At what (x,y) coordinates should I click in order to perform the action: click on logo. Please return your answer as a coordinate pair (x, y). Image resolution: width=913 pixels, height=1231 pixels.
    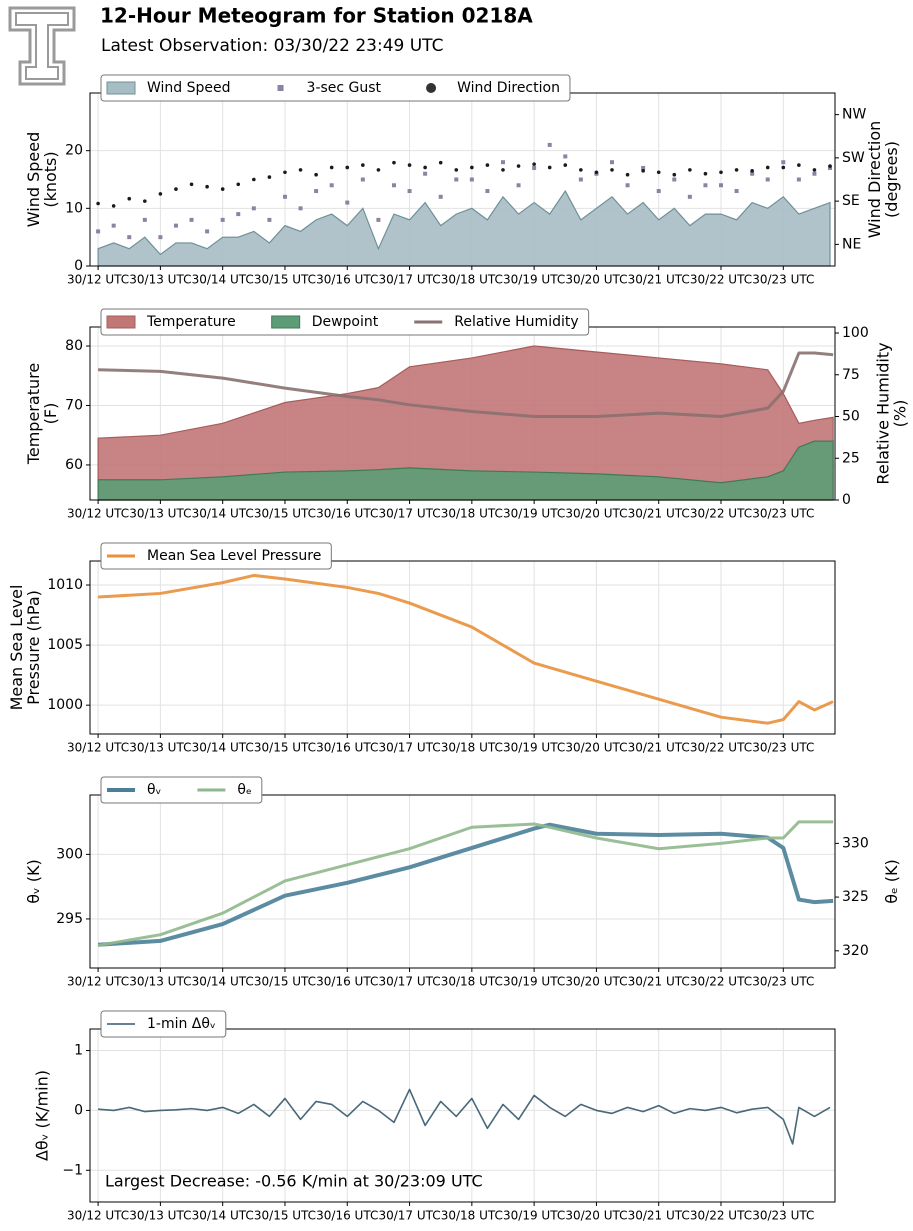
    Looking at the image, I should click on (42, 46).